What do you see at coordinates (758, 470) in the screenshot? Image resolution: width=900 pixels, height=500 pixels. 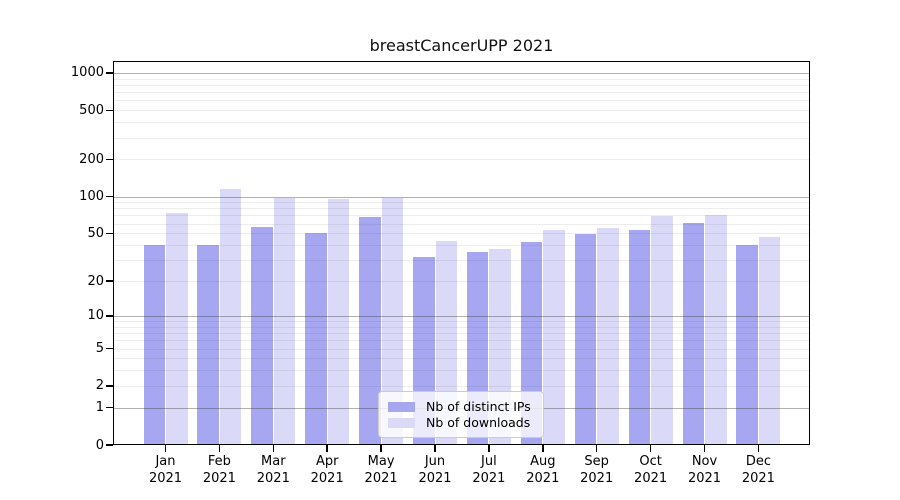 I see `x-tick-label: Dec 2021` at bounding box center [758, 470].